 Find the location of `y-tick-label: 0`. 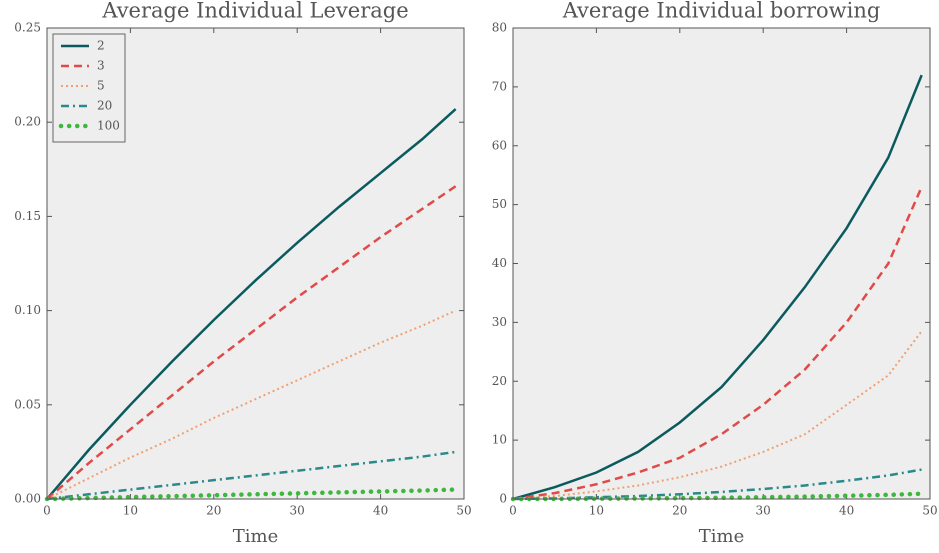

y-tick-label: 0 is located at coordinates (503, 499).